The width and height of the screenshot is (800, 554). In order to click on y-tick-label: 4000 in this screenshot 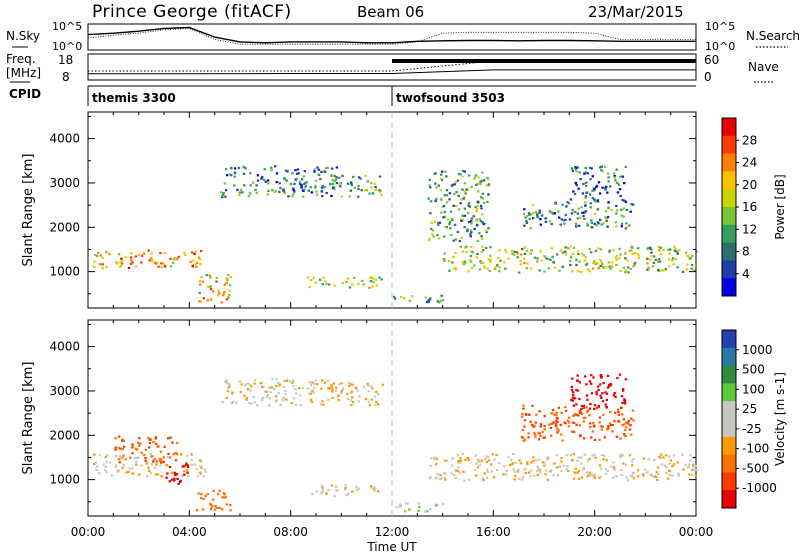, I will do `click(64, 139)`.